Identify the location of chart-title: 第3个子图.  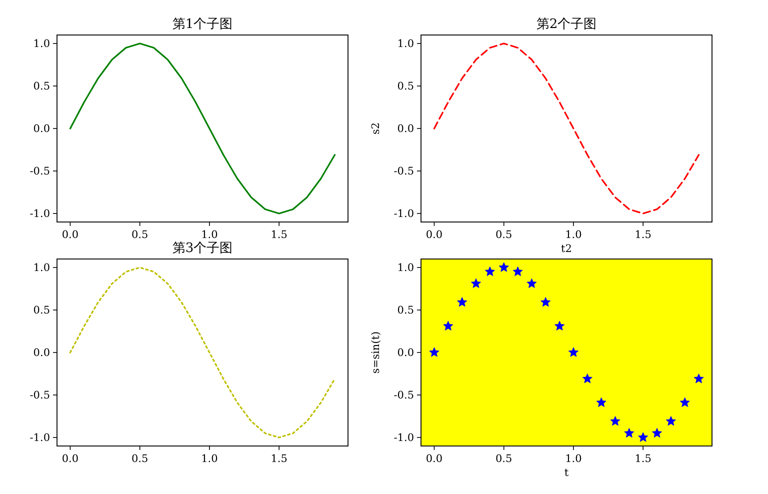
(202, 248).